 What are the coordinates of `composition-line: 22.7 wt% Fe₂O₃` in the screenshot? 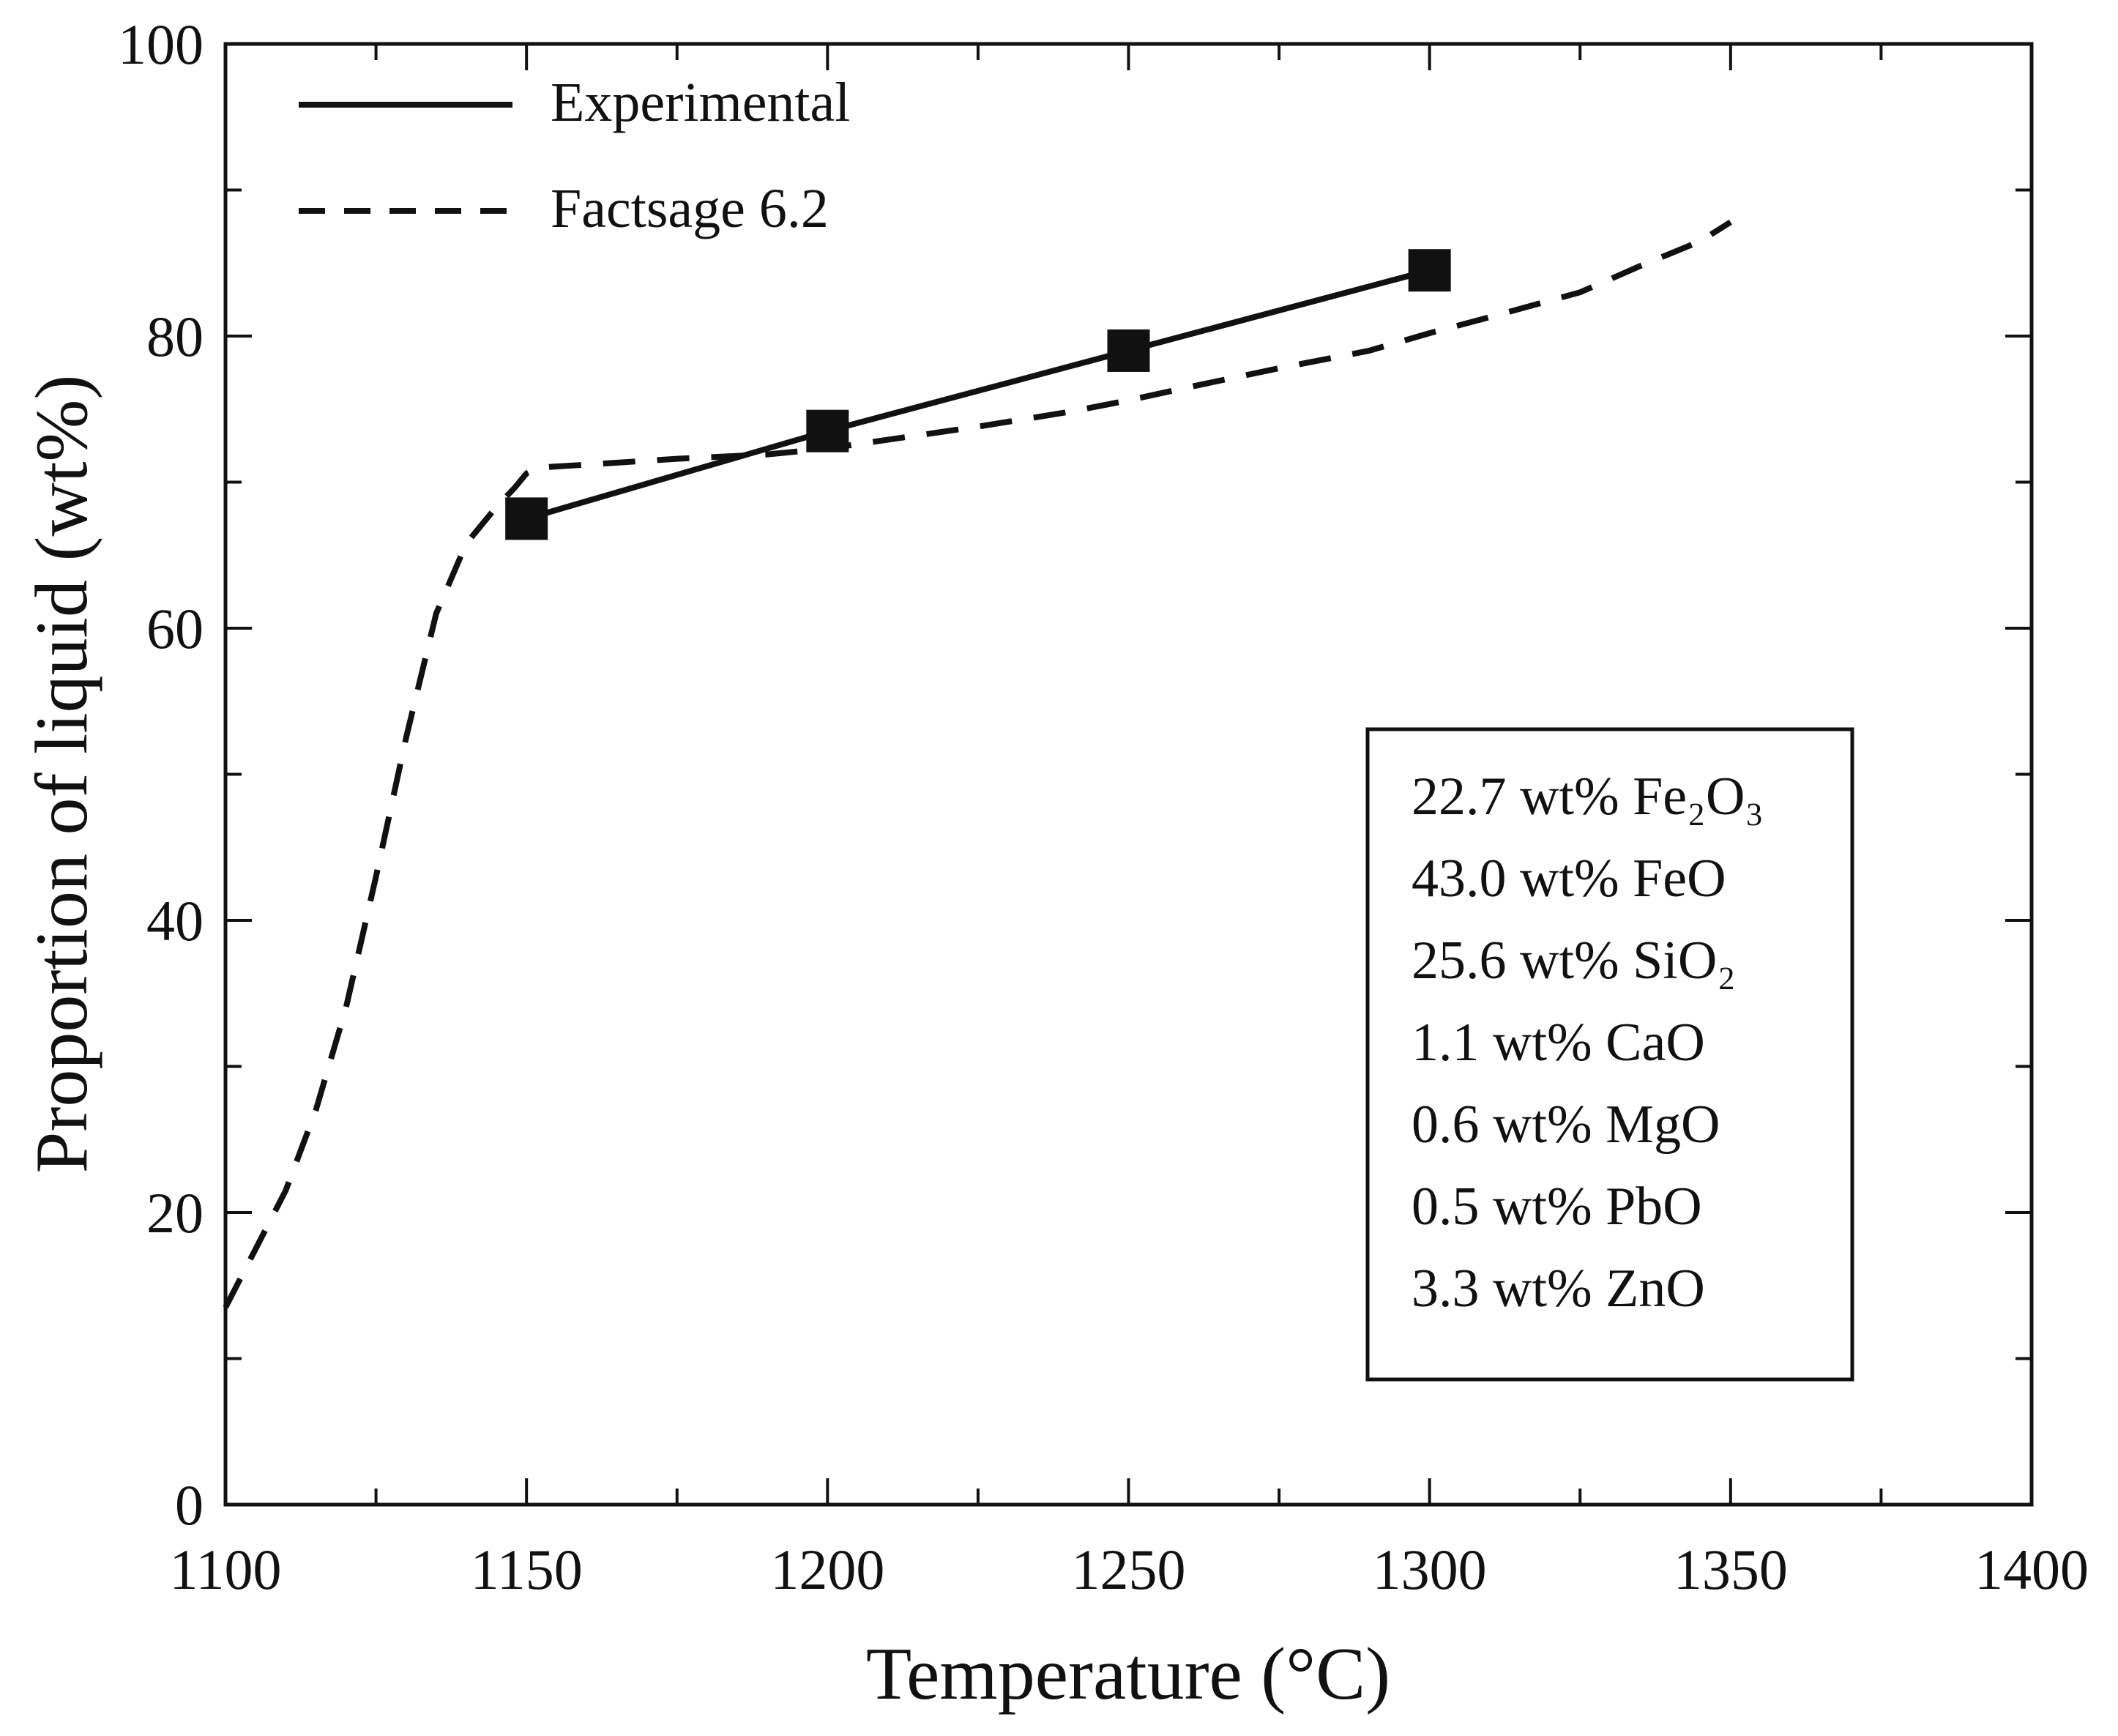 It's located at (1588, 797).